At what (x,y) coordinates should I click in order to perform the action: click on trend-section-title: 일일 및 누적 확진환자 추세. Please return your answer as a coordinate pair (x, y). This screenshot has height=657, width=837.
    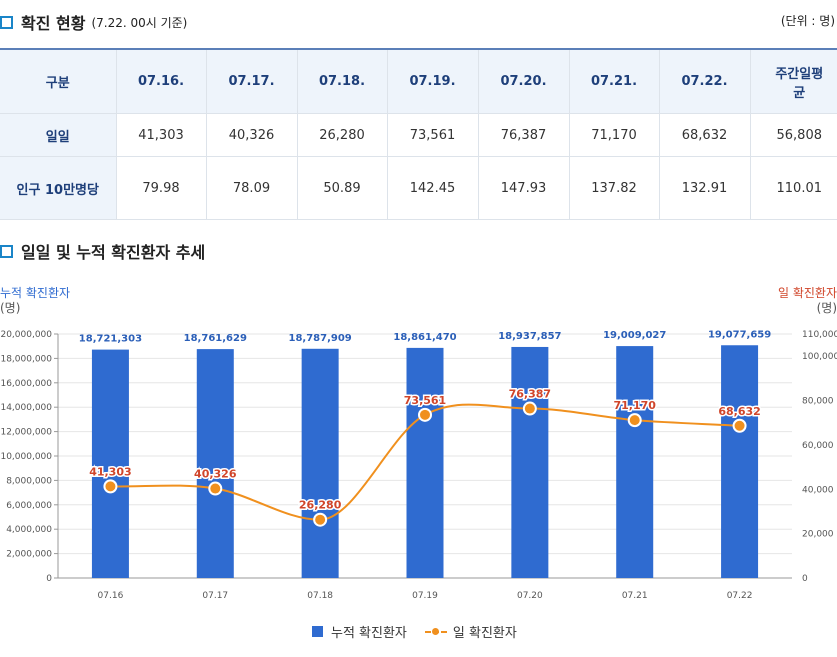
    Looking at the image, I should click on (102, 251).